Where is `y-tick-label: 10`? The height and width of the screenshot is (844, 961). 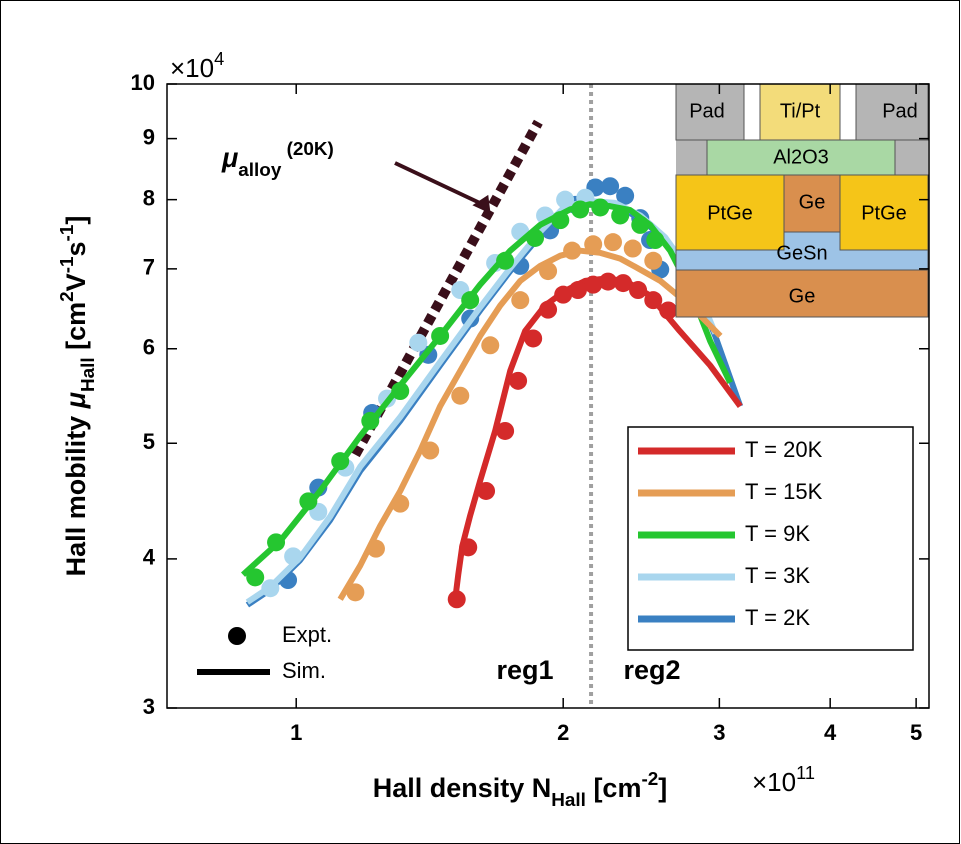 y-tick-label: 10 is located at coordinates (143, 82).